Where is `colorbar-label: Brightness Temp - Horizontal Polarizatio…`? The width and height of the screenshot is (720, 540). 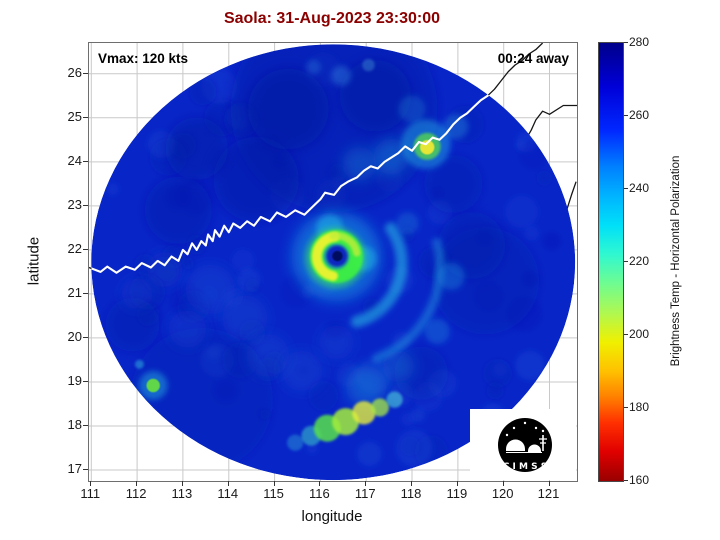 colorbar-label: Brightness Temp - Horizontal Polarizatio… is located at coordinates (676, 261).